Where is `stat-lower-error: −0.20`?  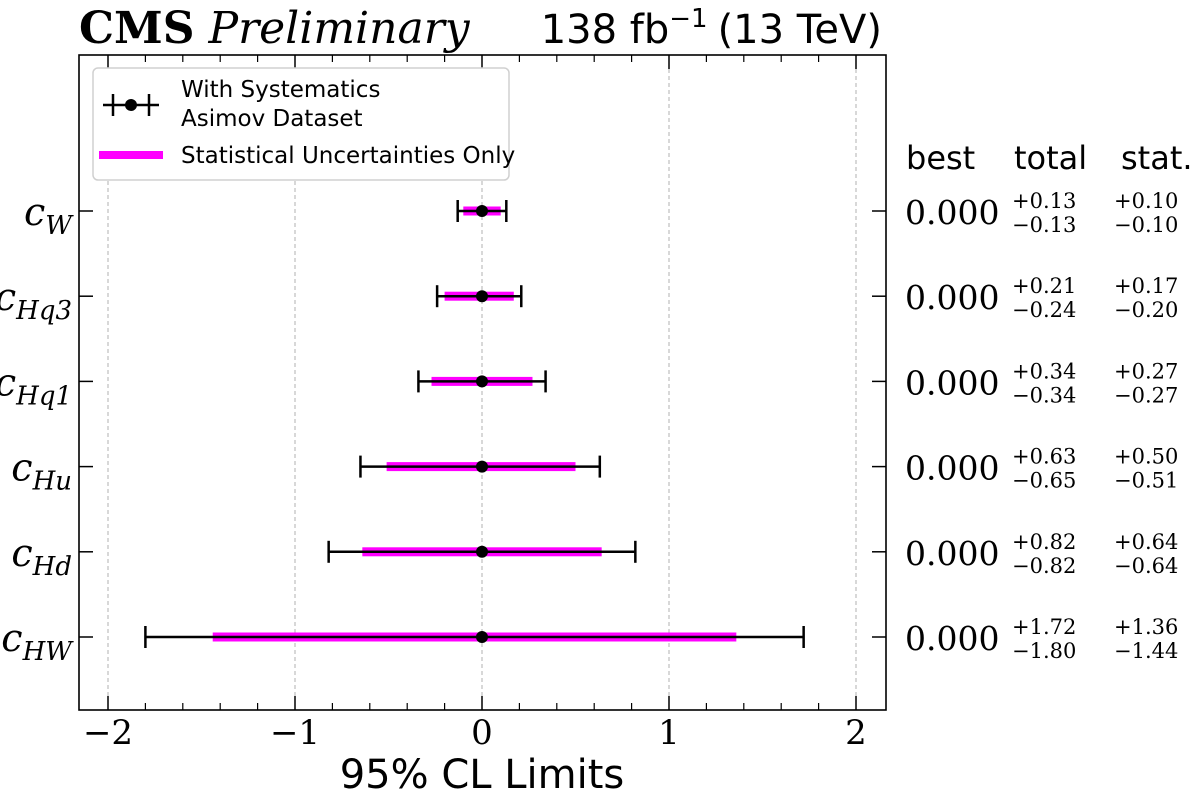
stat-lower-error: −0.20 is located at coordinates (1146, 310).